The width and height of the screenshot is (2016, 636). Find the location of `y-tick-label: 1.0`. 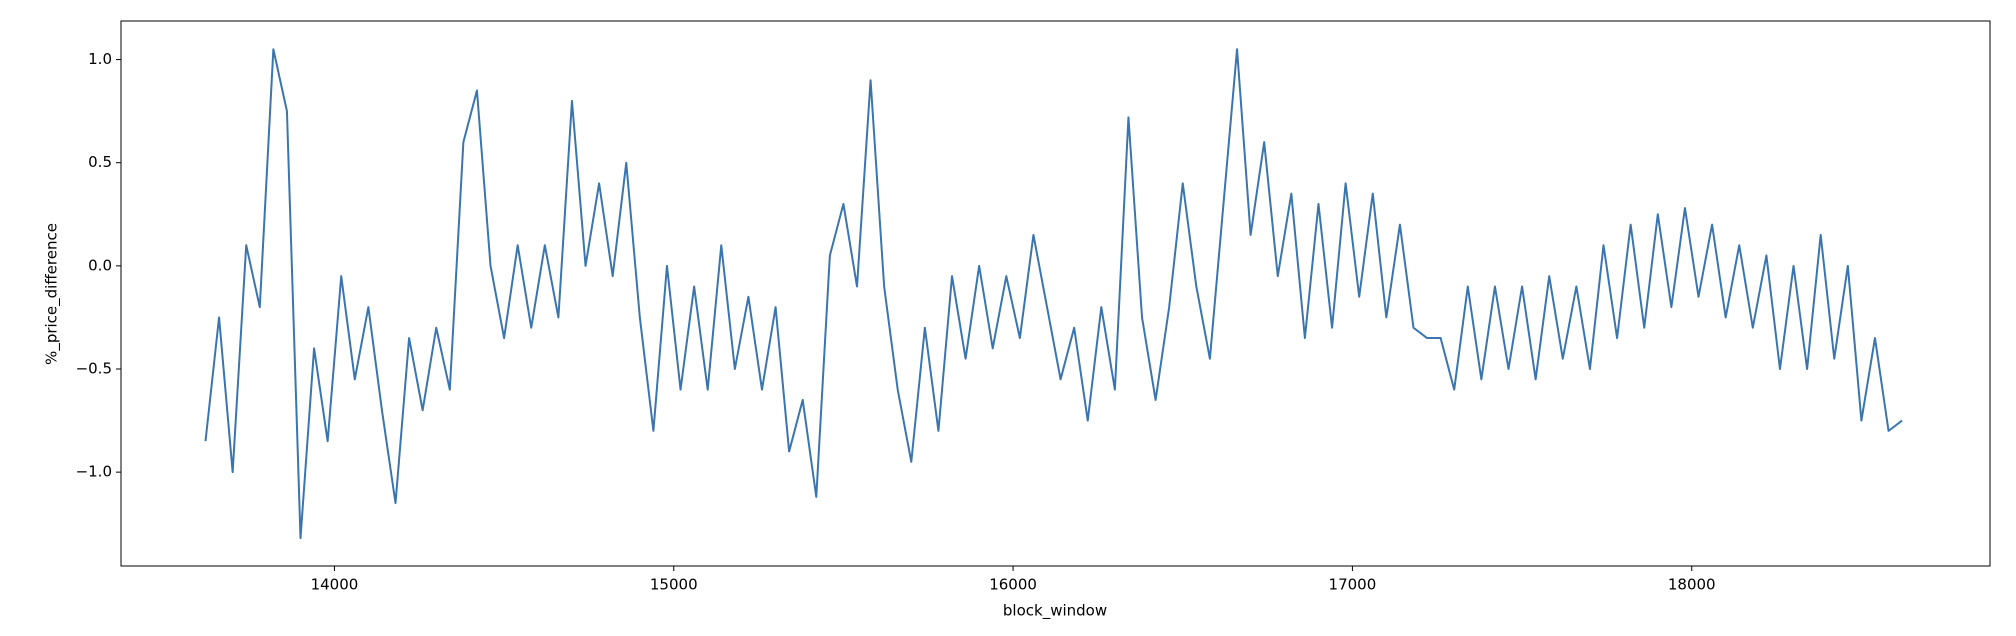

y-tick-label: 1.0 is located at coordinates (100, 59).